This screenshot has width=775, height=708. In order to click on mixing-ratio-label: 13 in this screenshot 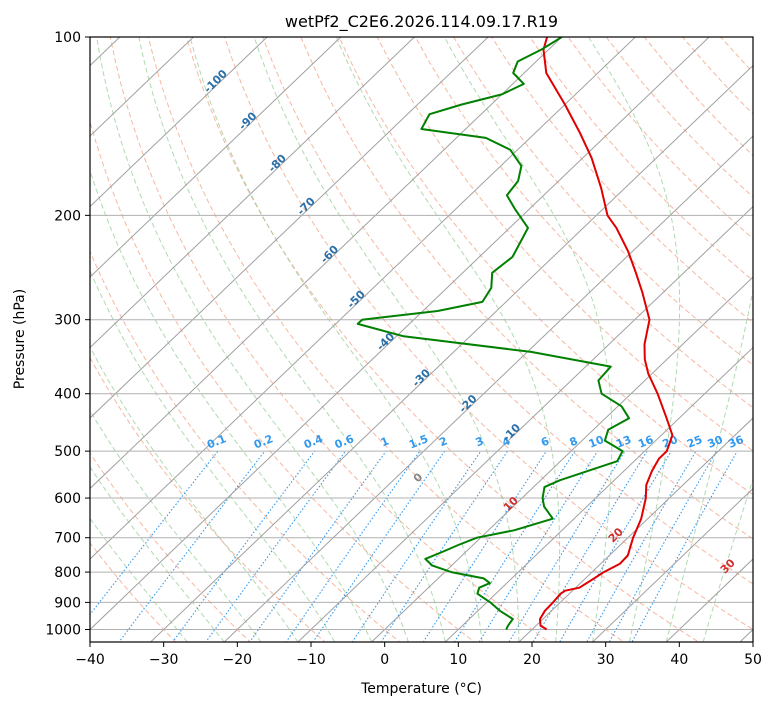, I will do `click(623, 442)`.